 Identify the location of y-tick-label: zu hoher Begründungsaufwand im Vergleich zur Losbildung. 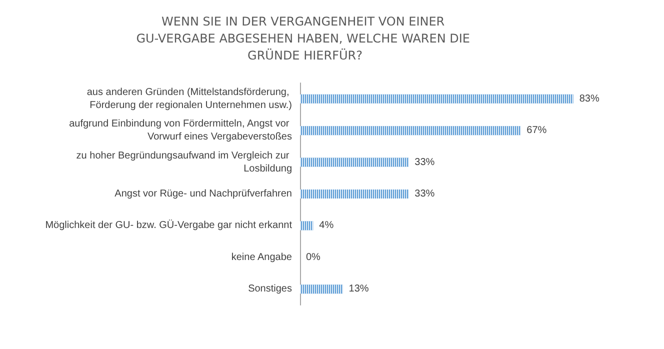
(184, 162).